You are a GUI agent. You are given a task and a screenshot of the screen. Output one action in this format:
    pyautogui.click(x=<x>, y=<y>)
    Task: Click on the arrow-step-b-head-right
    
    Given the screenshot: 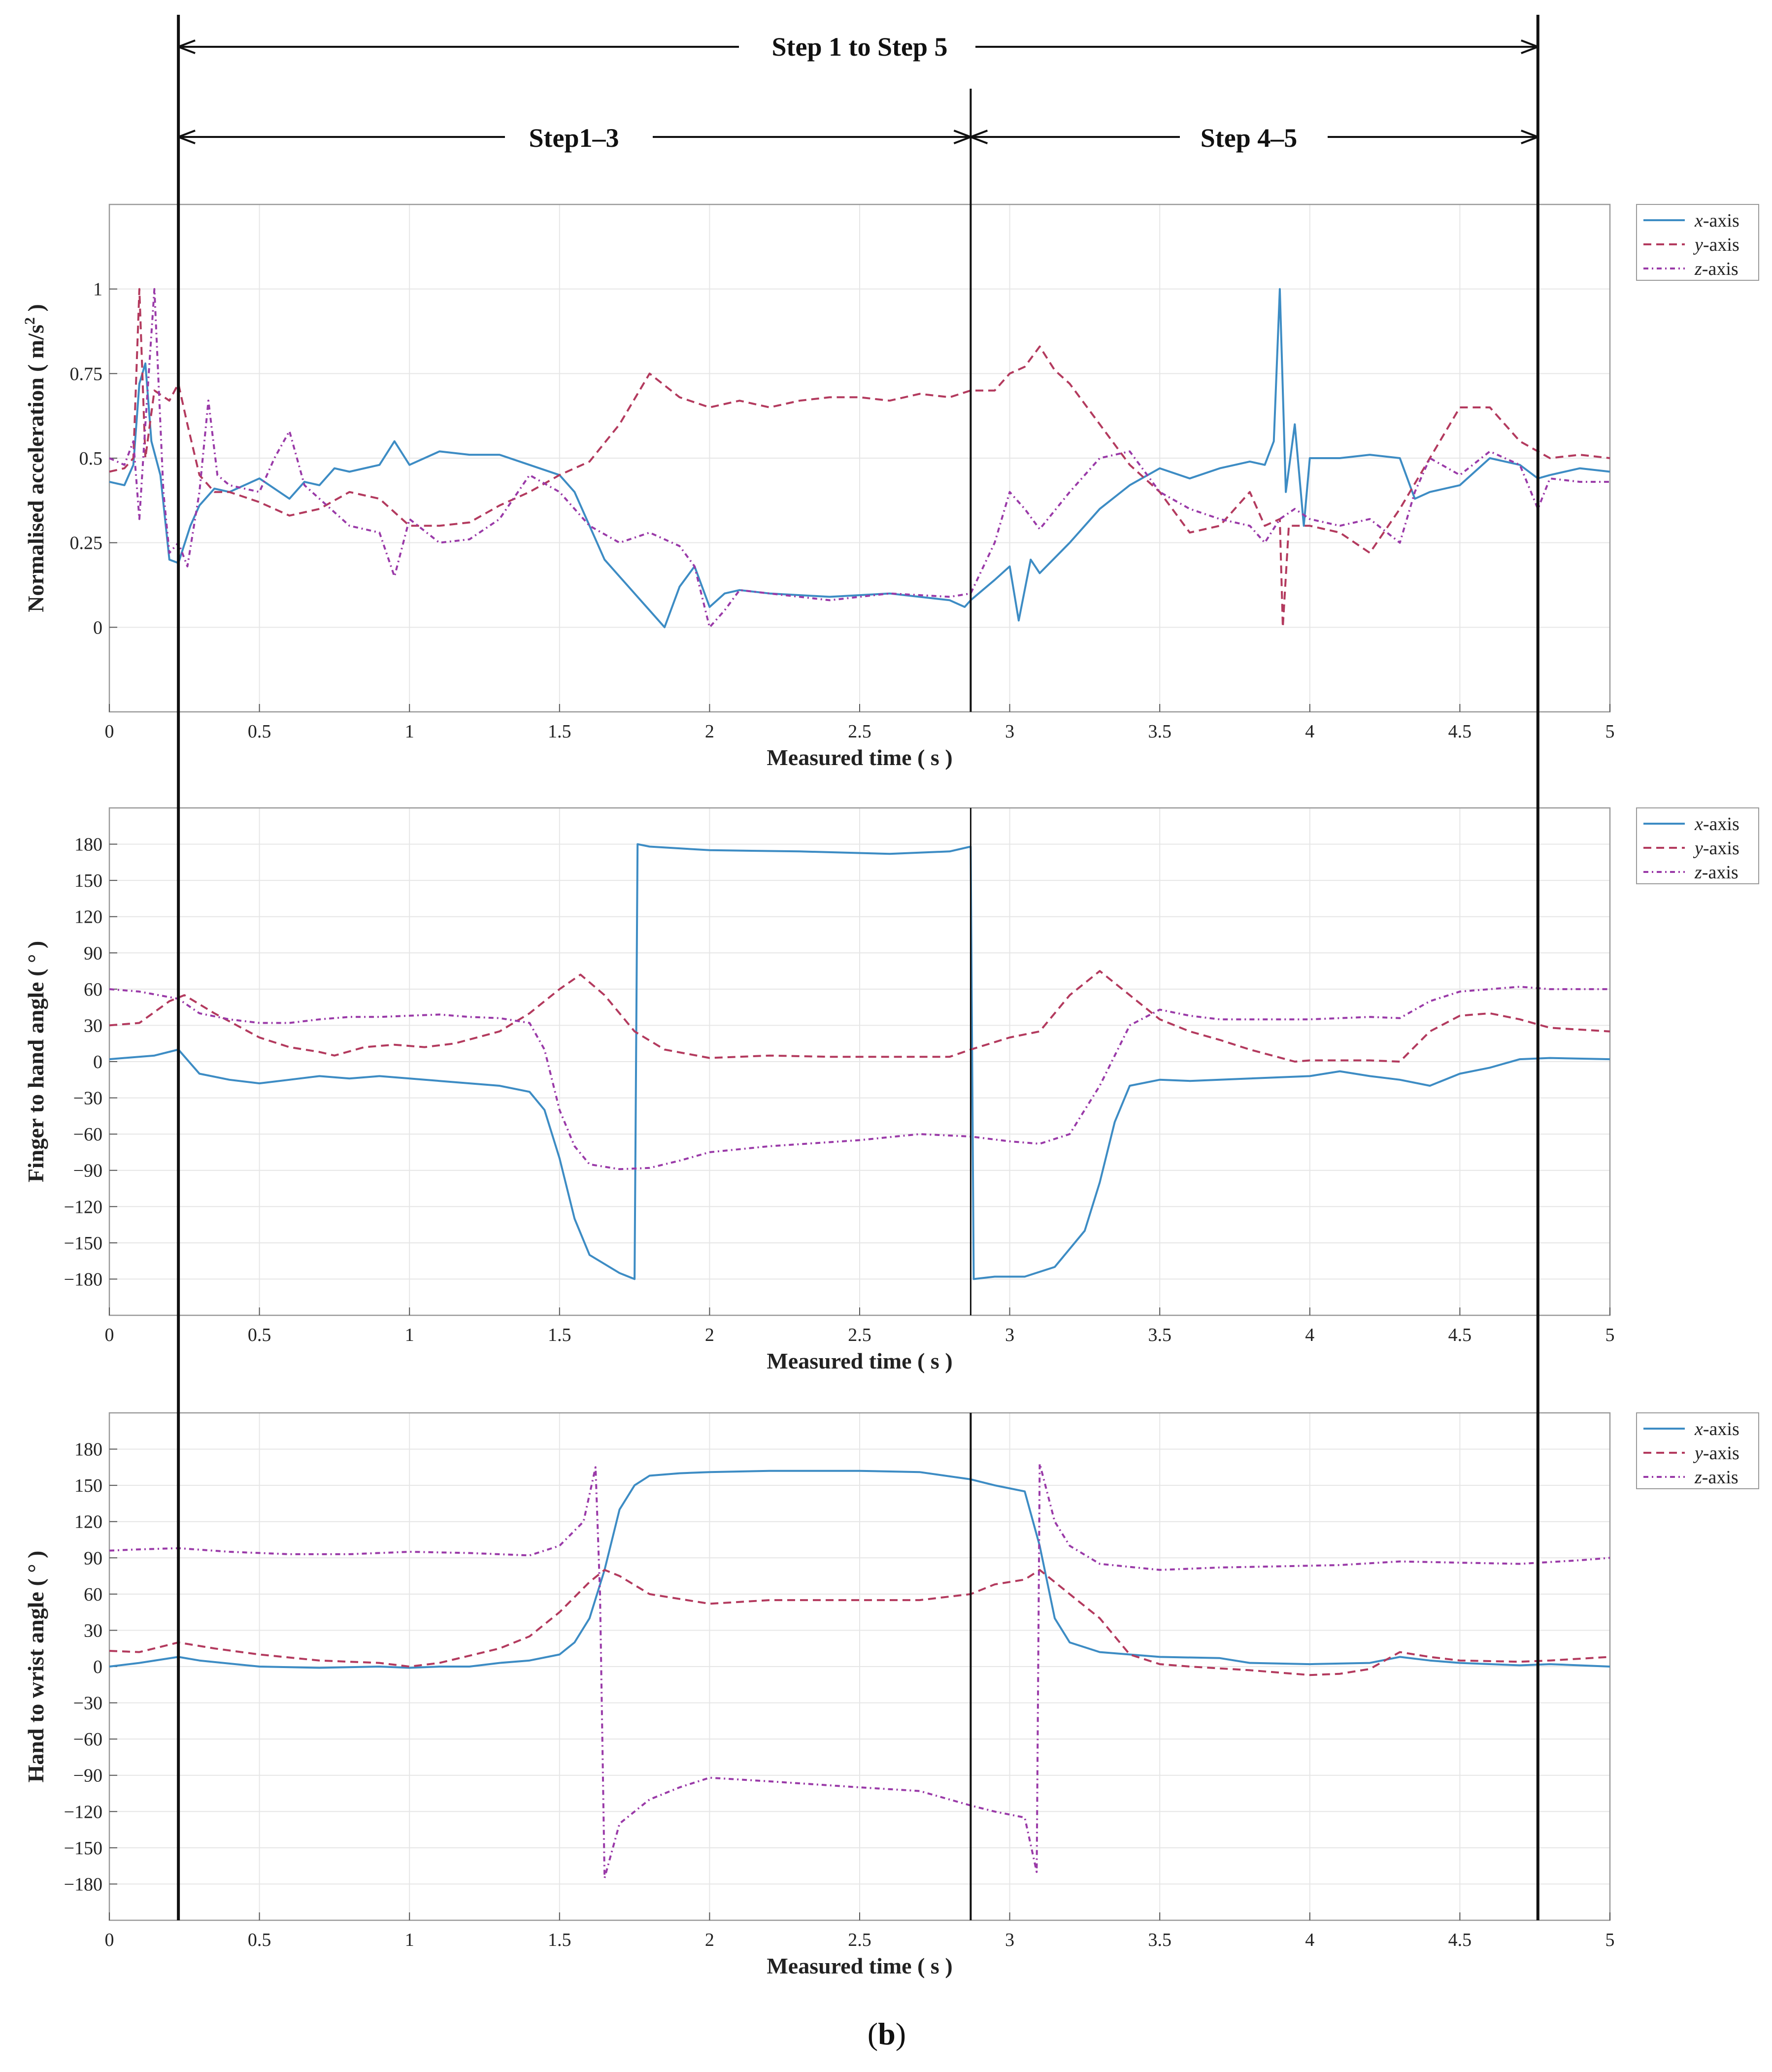 What is the action you would take?
    pyautogui.click(x=1529, y=137)
    